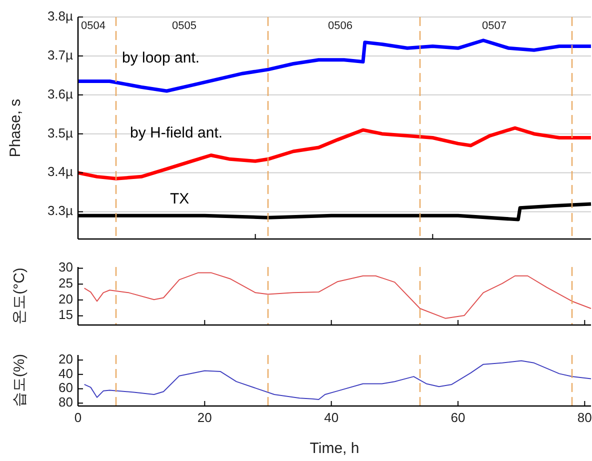 The height and width of the screenshot is (461, 592). What do you see at coordinates (458, 417) in the screenshot?
I see `x-tick-label: 60` at bounding box center [458, 417].